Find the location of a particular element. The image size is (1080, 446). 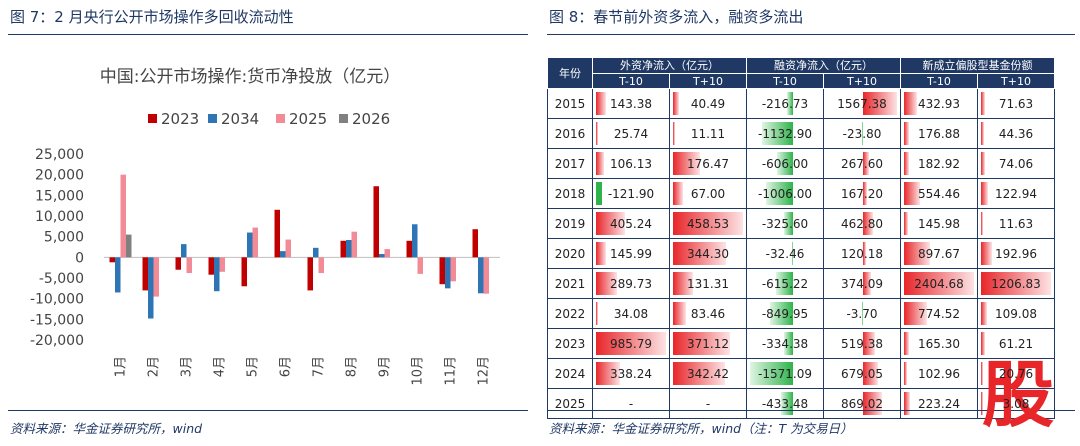

value-cell: 83.46 is located at coordinates (708, 313).